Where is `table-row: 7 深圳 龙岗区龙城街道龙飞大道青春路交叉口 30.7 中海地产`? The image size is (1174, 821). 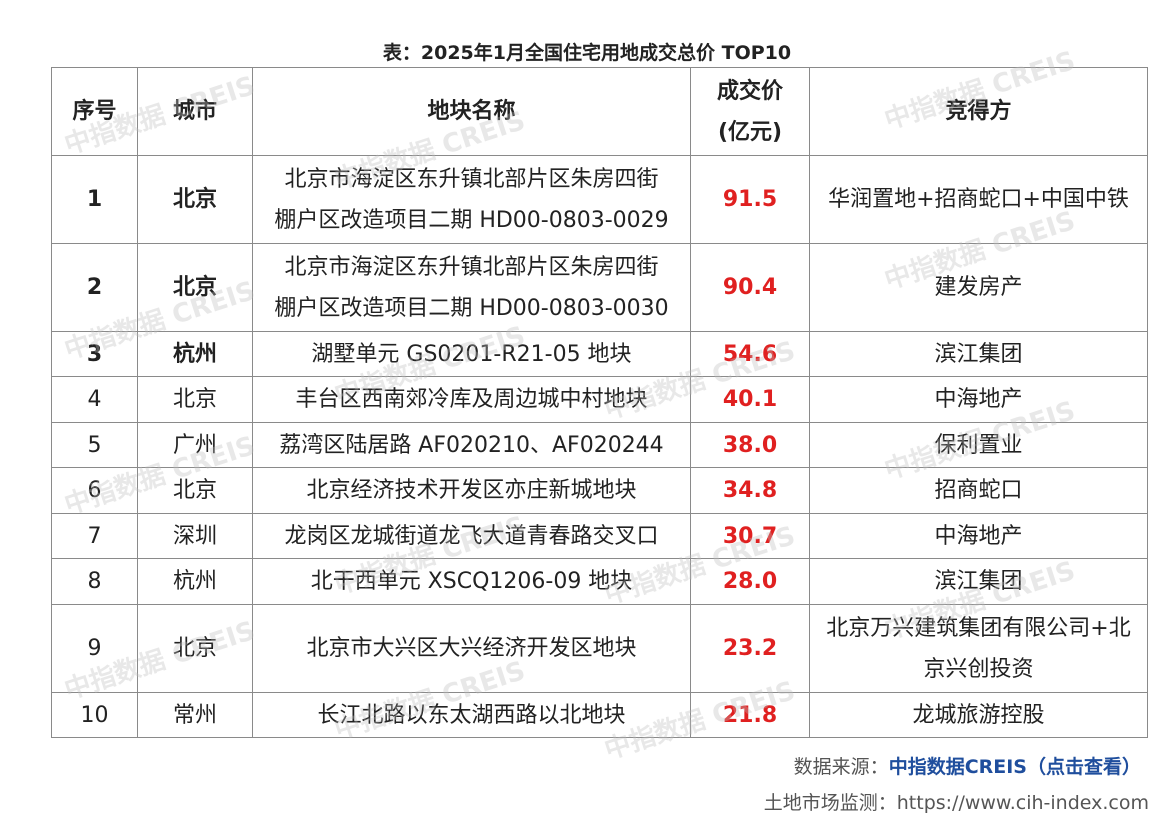 table-row: 7 深圳 龙岗区龙城街道龙飞大道青春路交叉口 30.7 中海地产 is located at coordinates (599, 536).